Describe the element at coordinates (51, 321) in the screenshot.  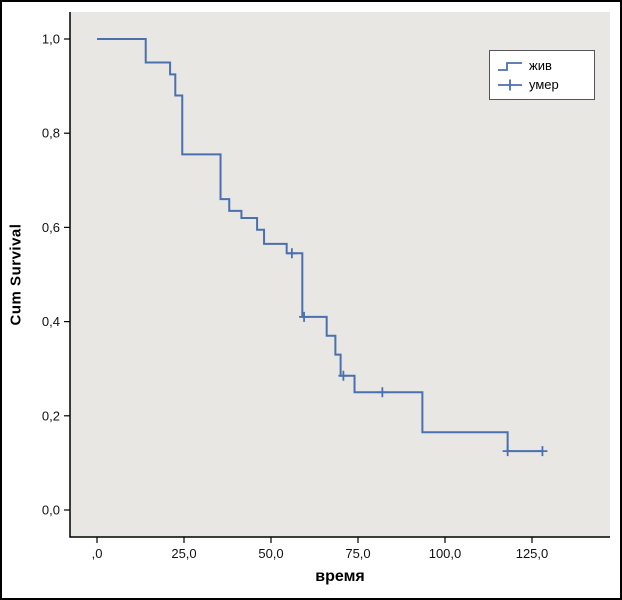
I see `y-tick-label: 0,4` at that location.